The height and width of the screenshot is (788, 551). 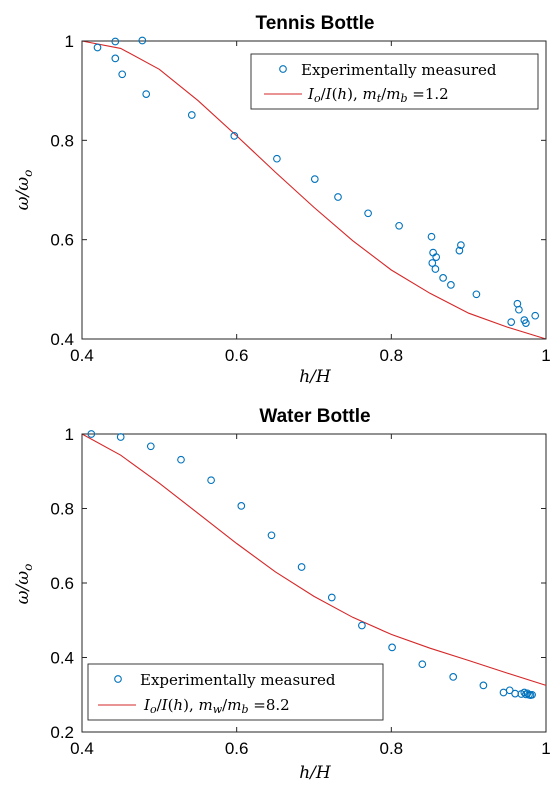 What do you see at coordinates (216, 706) in the screenshot?
I see `legend-label-fit: Io/I(h), mw/mb =8.2` at bounding box center [216, 706].